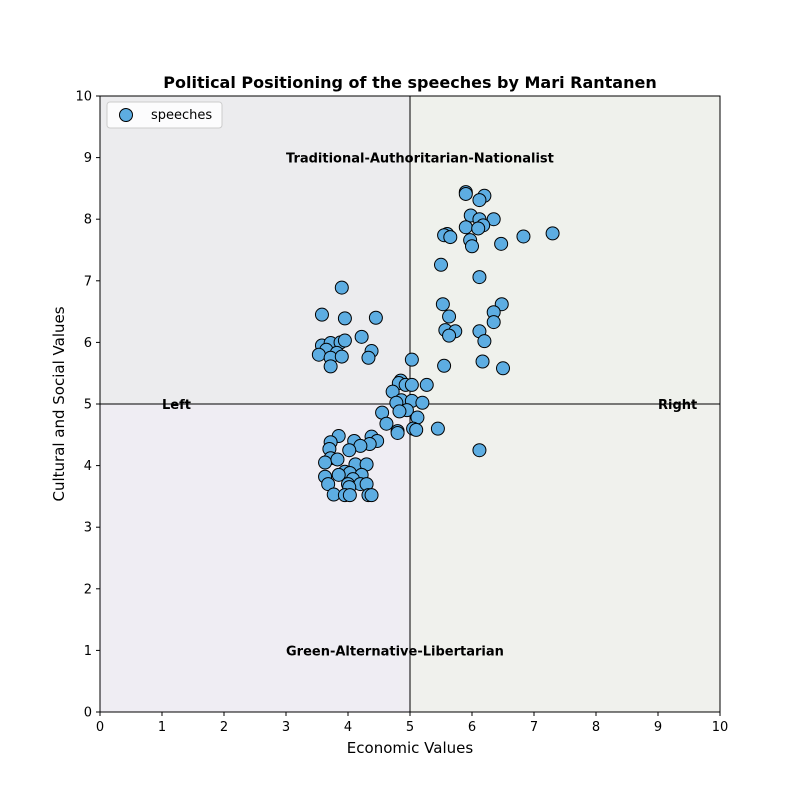  What do you see at coordinates (224, 727) in the screenshot?
I see `x-tick-label: 2` at bounding box center [224, 727].